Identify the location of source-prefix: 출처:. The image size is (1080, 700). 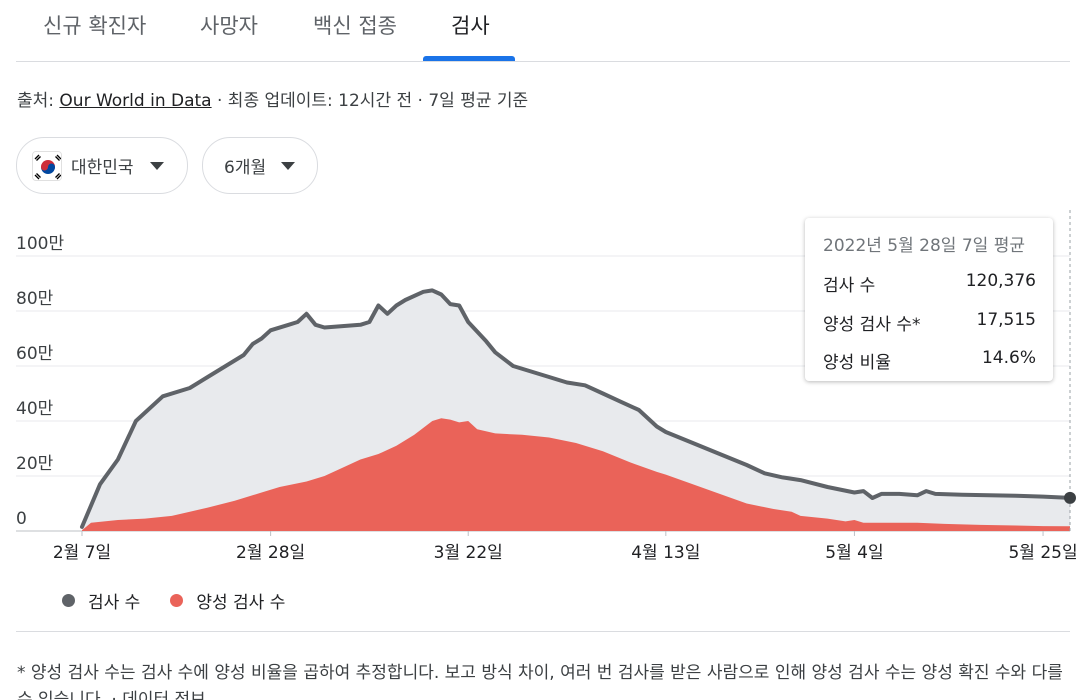
(38, 101).